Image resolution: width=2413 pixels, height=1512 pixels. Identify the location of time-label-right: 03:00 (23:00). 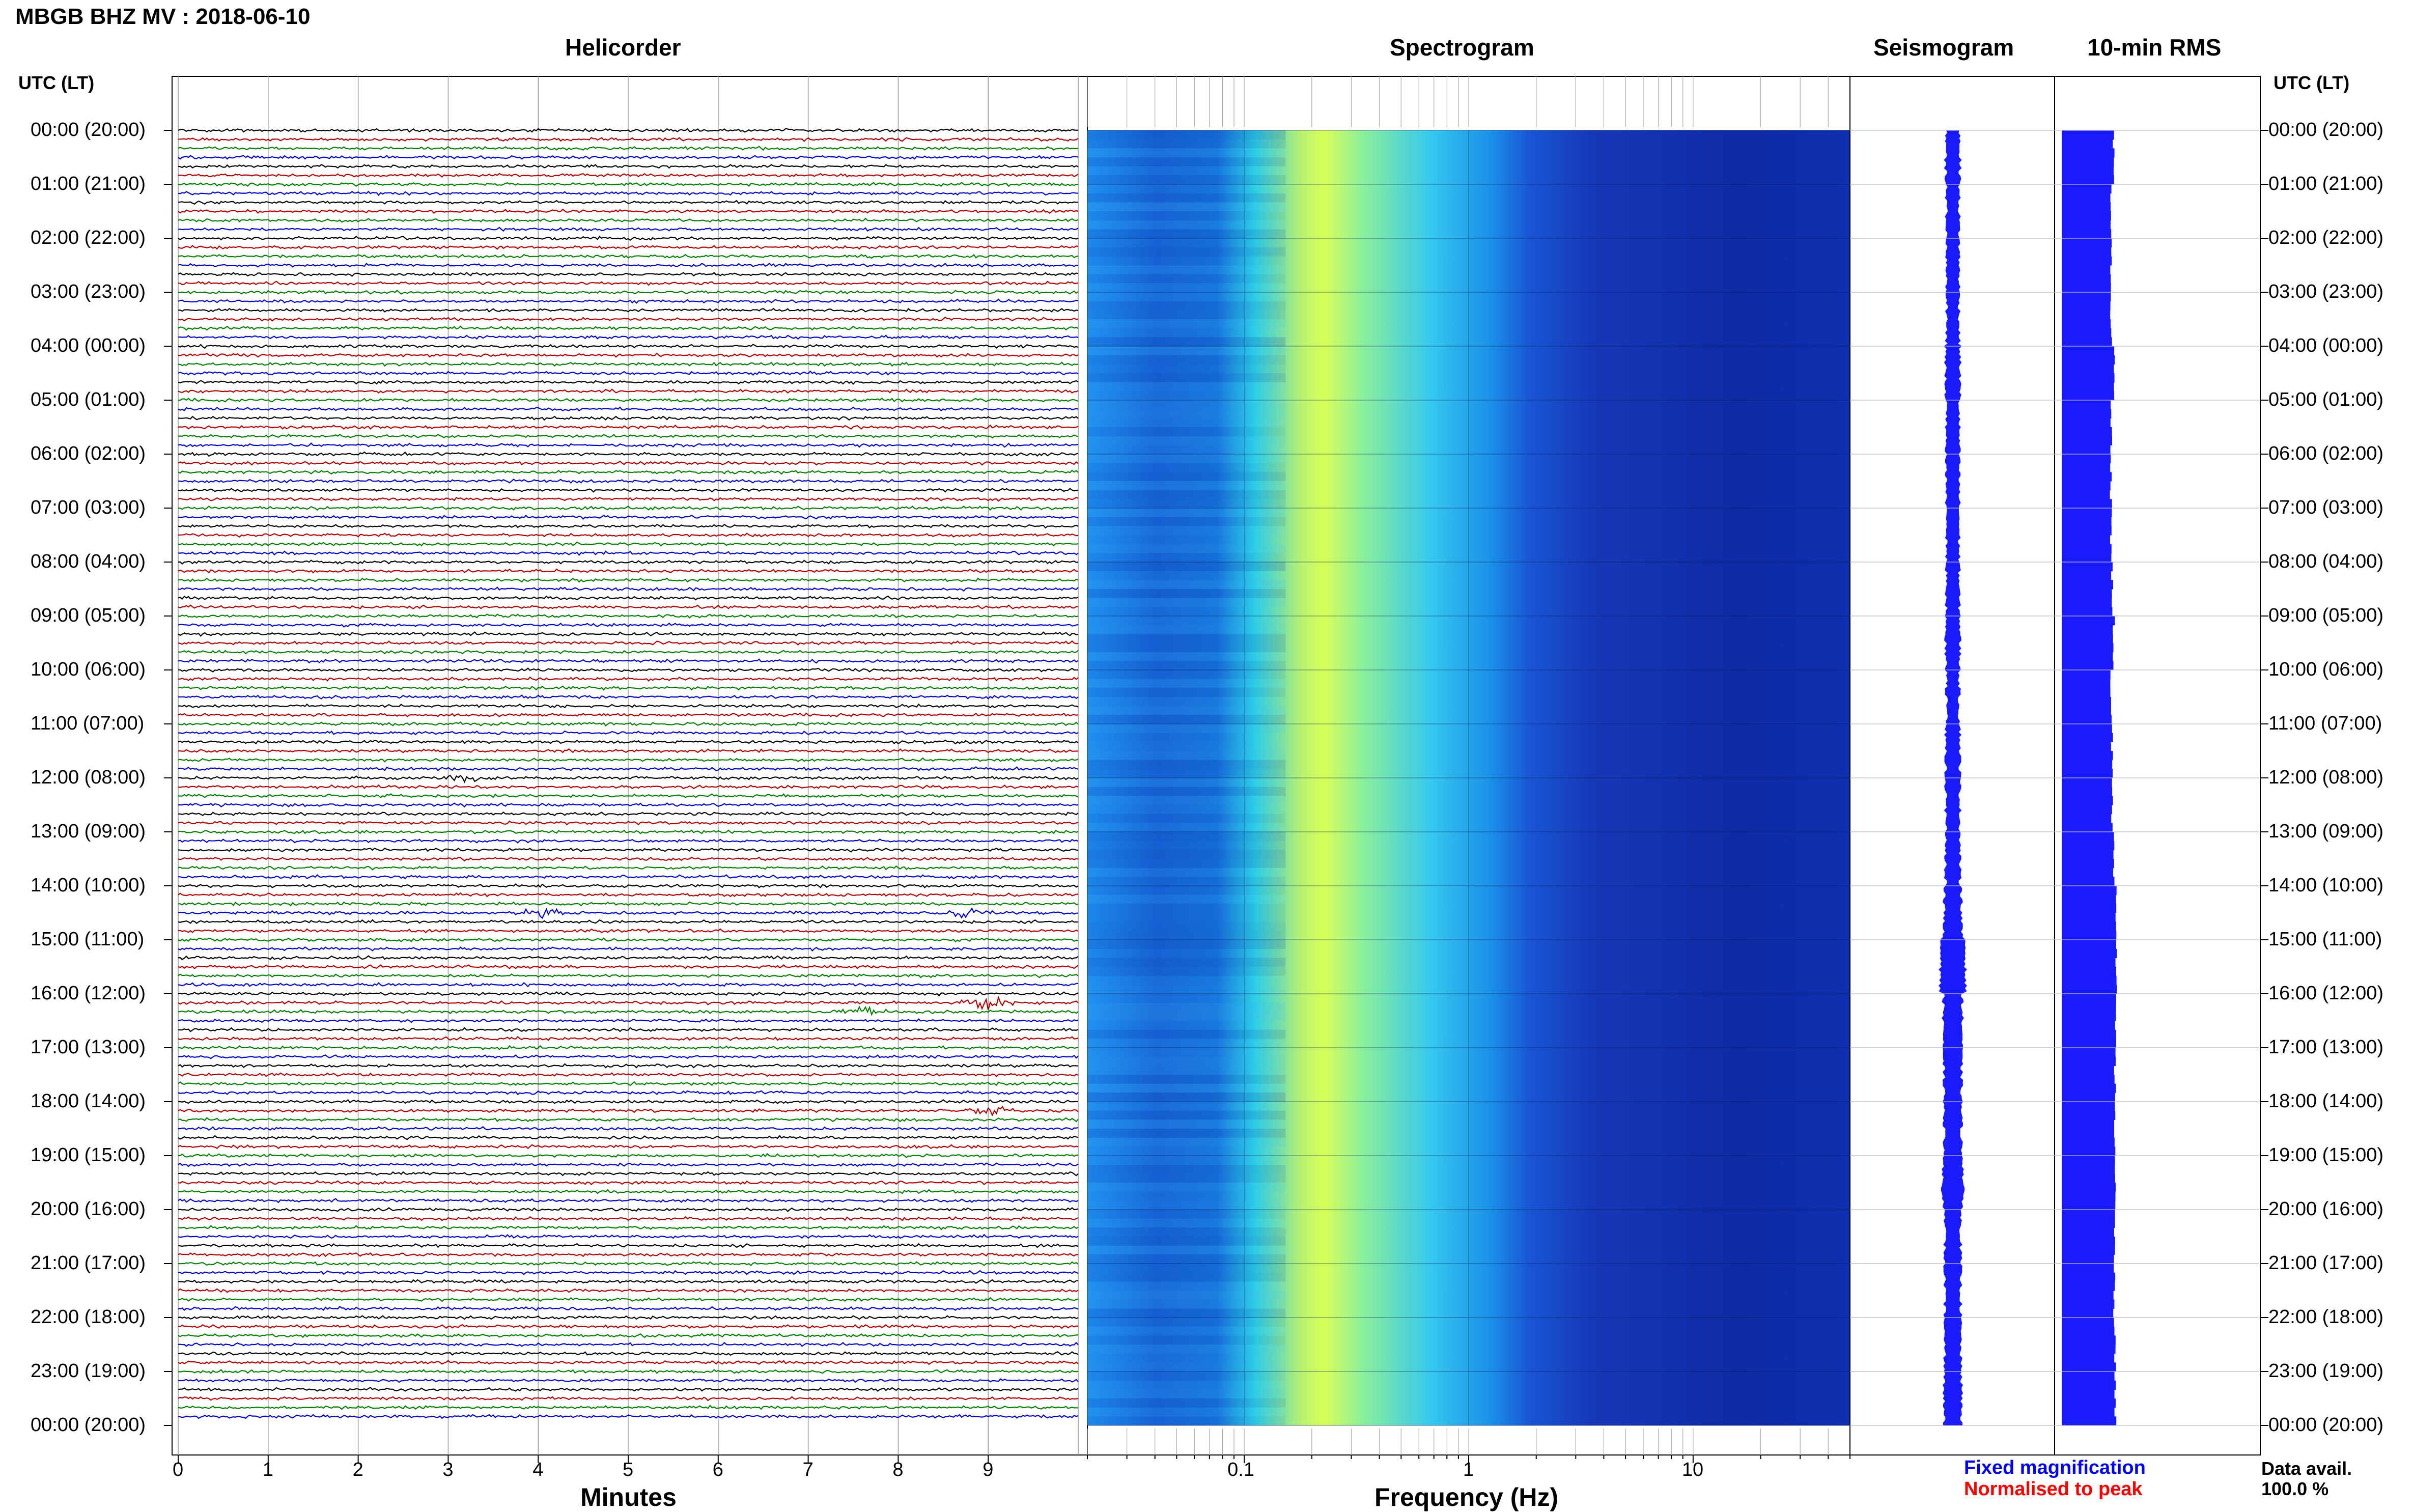
(2326, 291).